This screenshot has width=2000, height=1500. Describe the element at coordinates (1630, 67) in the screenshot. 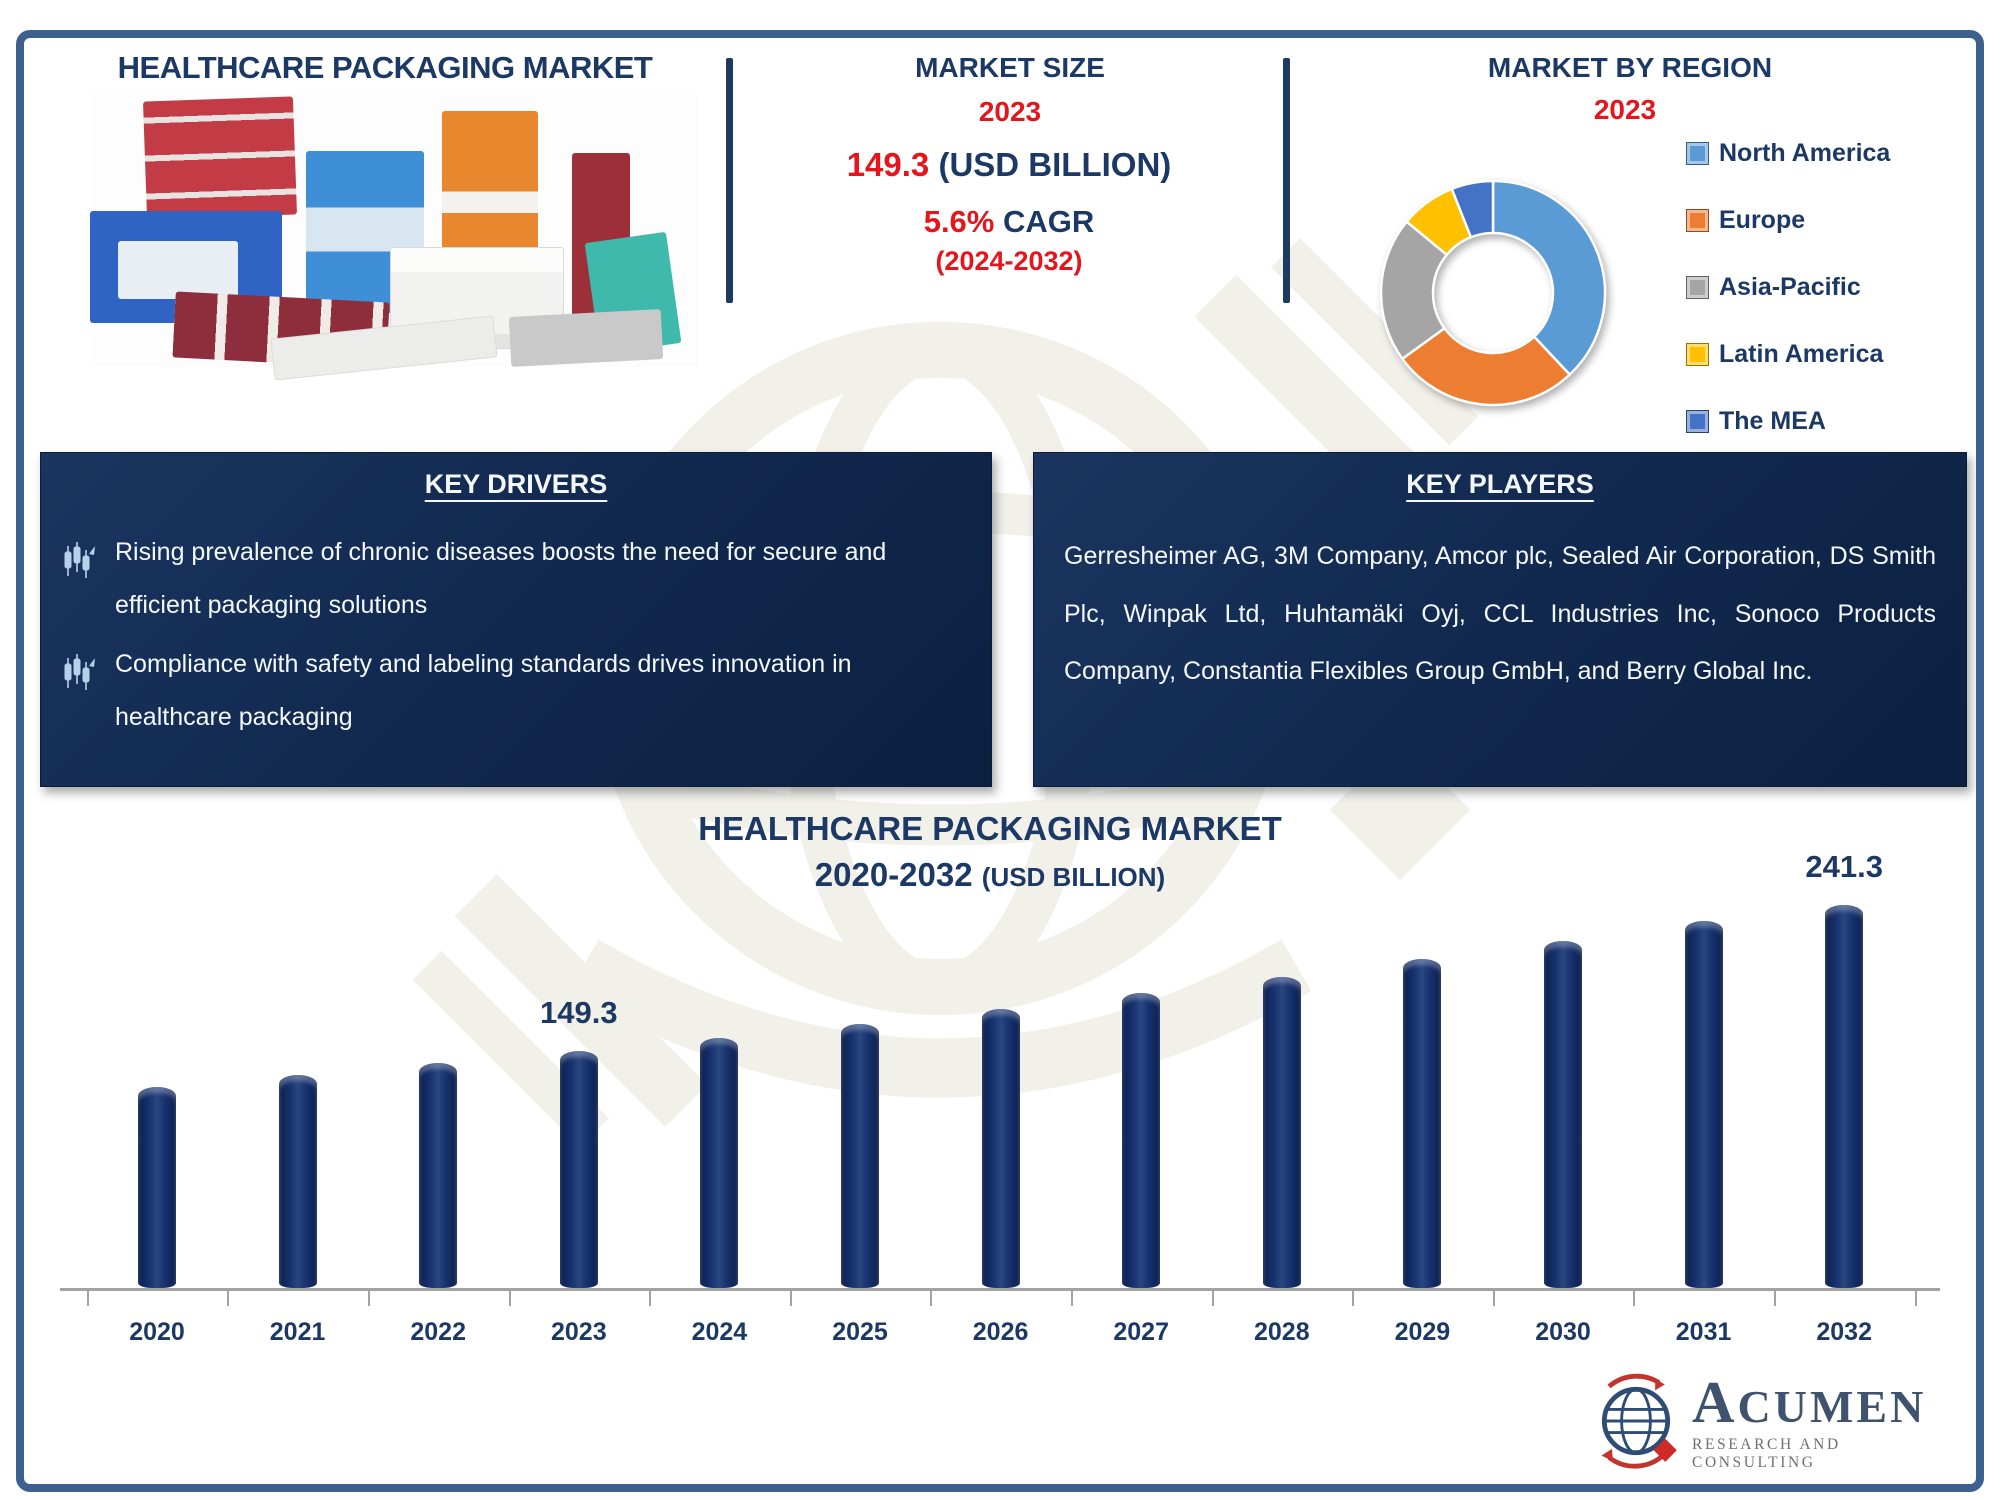

I see `market-by-region-heading: MARKET BY REGION` at that location.